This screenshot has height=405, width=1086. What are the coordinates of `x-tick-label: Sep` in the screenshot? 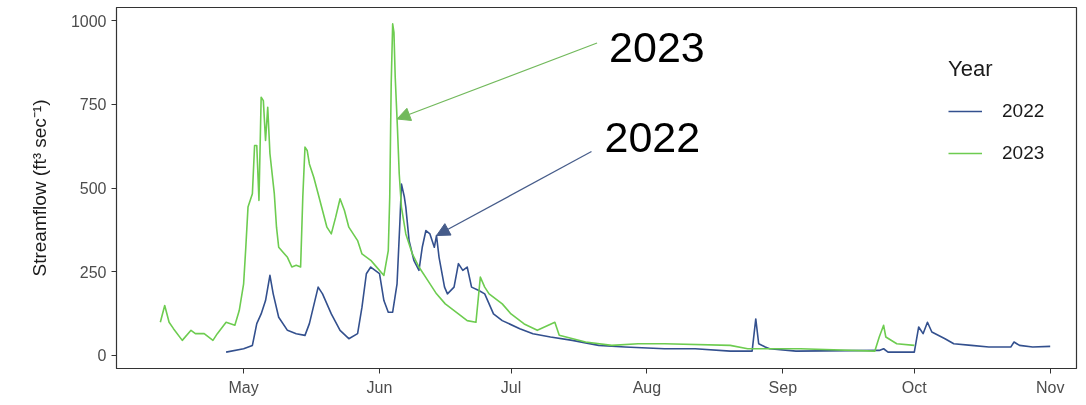 It's located at (783, 387).